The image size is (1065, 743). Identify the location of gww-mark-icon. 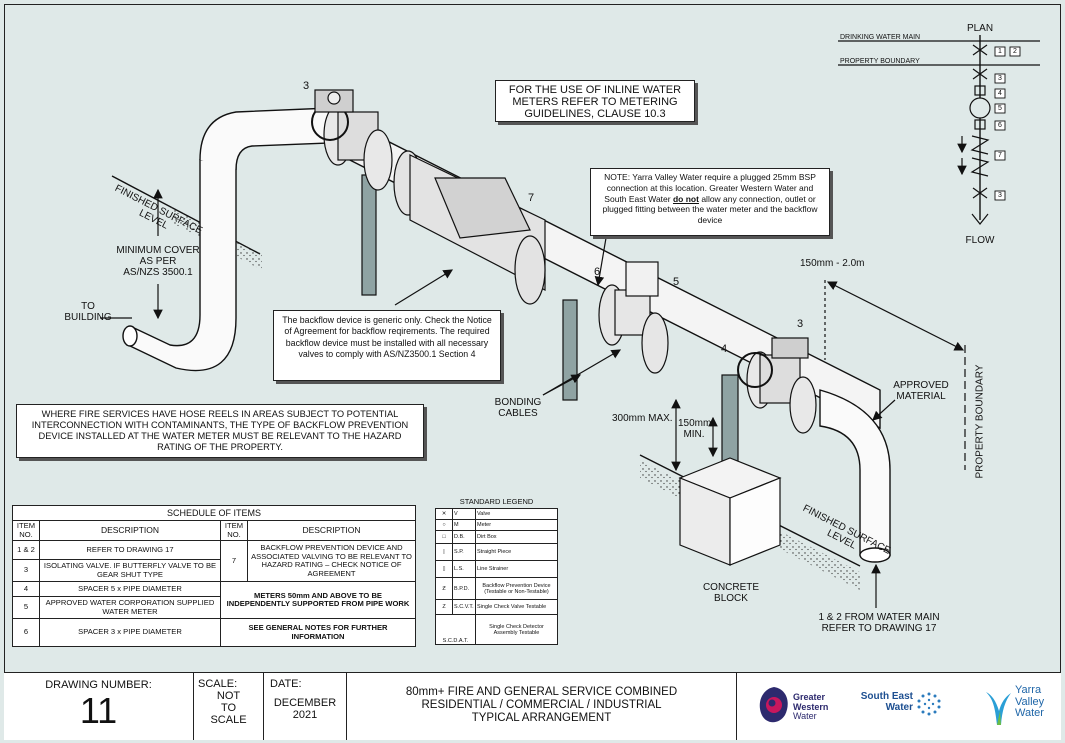
(773, 705).